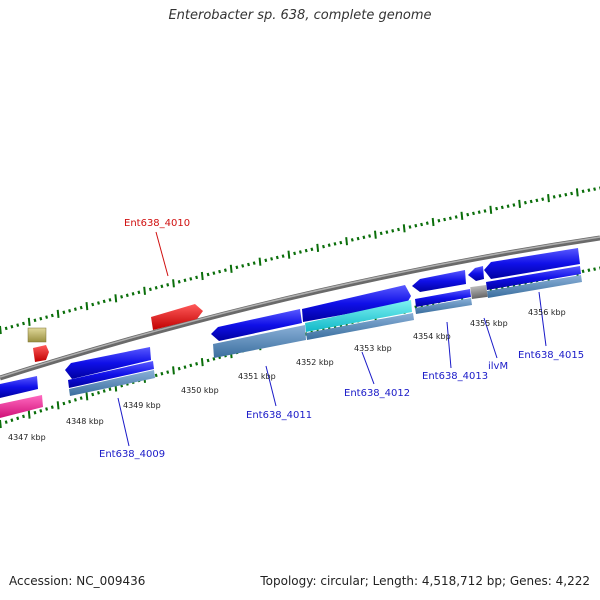 This screenshot has width=600, height=600. I want to click on gene-ent638-4011-arrow, so click(256, 325).